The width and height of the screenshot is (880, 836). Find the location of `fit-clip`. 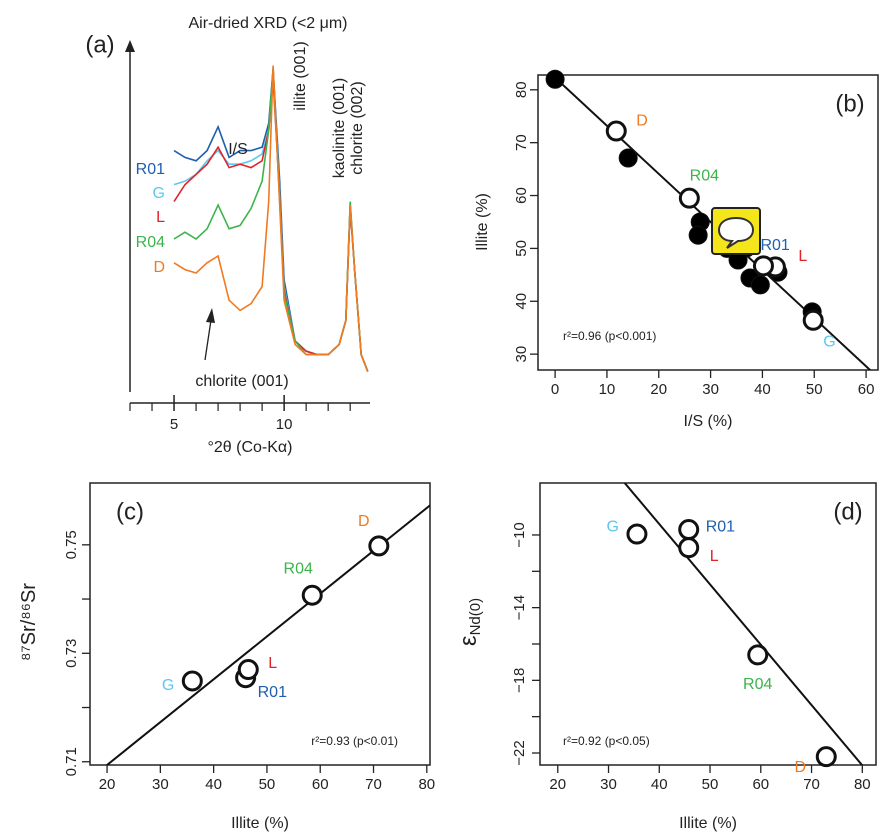

fit-clip is located at coordinates (743, 624).